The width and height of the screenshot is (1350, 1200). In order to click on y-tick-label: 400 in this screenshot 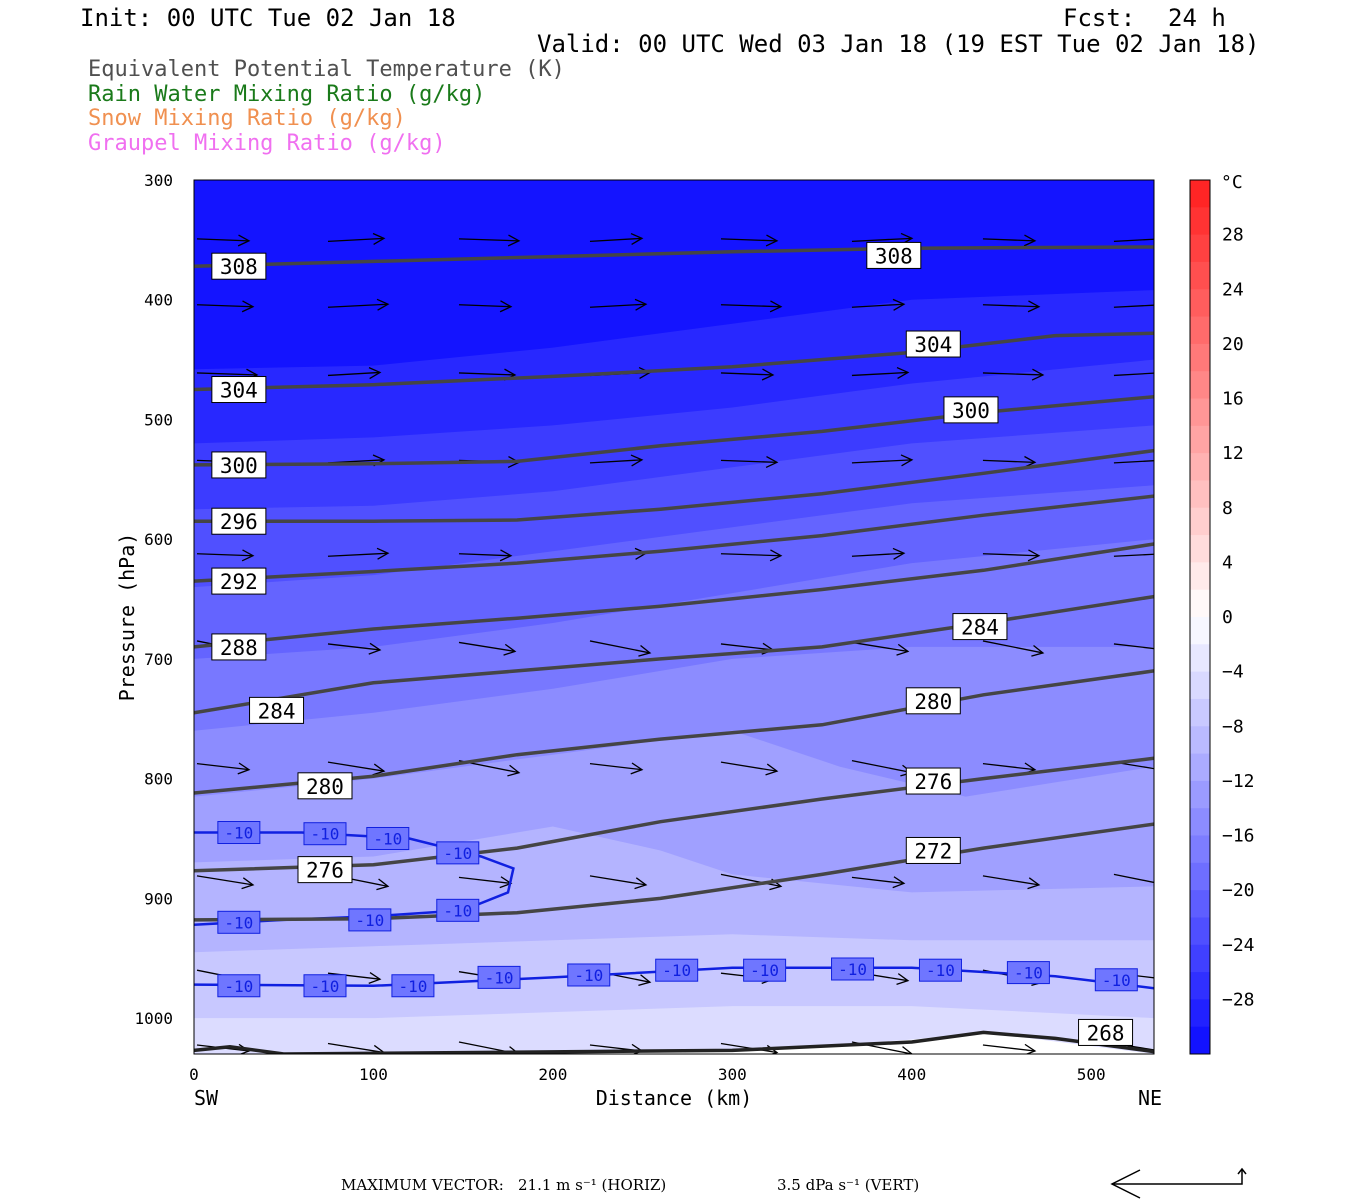, I will do `click(158, 300)`.